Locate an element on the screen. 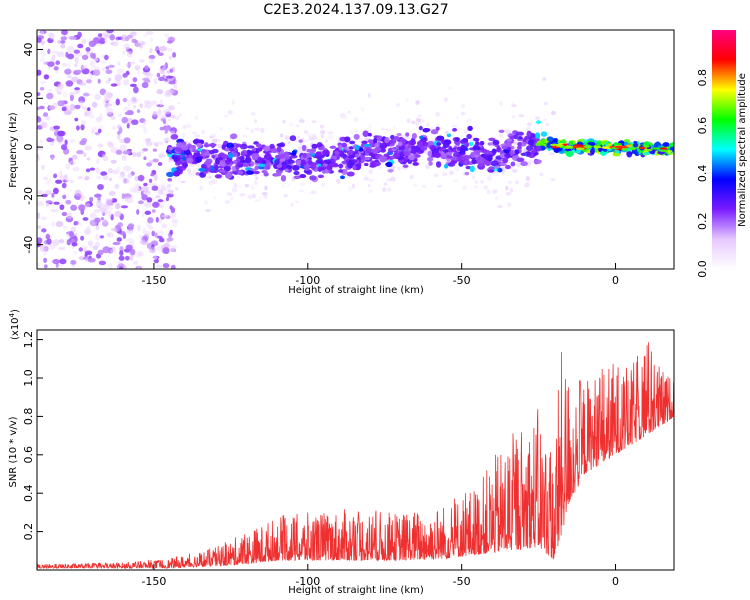  heatmap-y-tick-label: 20 is located at coordinates (28, 98).